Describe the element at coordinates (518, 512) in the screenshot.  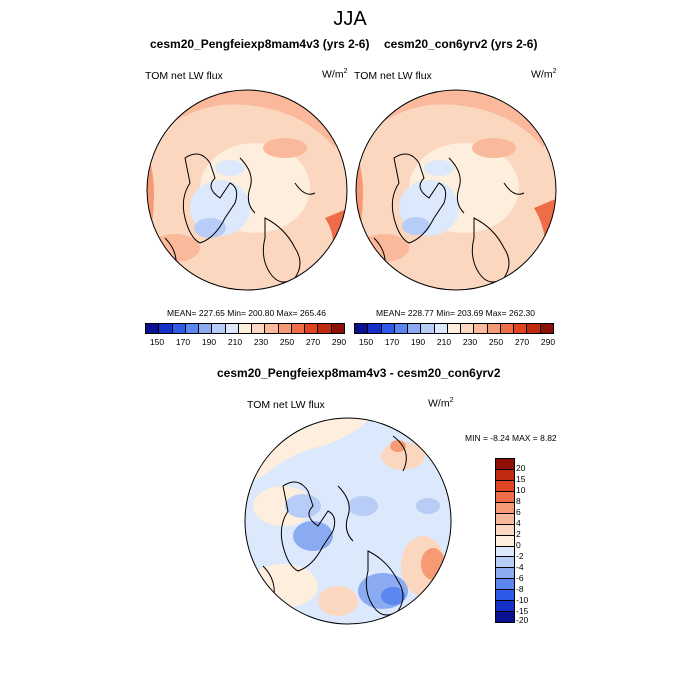
I see `diff-tick: 6` at that location.